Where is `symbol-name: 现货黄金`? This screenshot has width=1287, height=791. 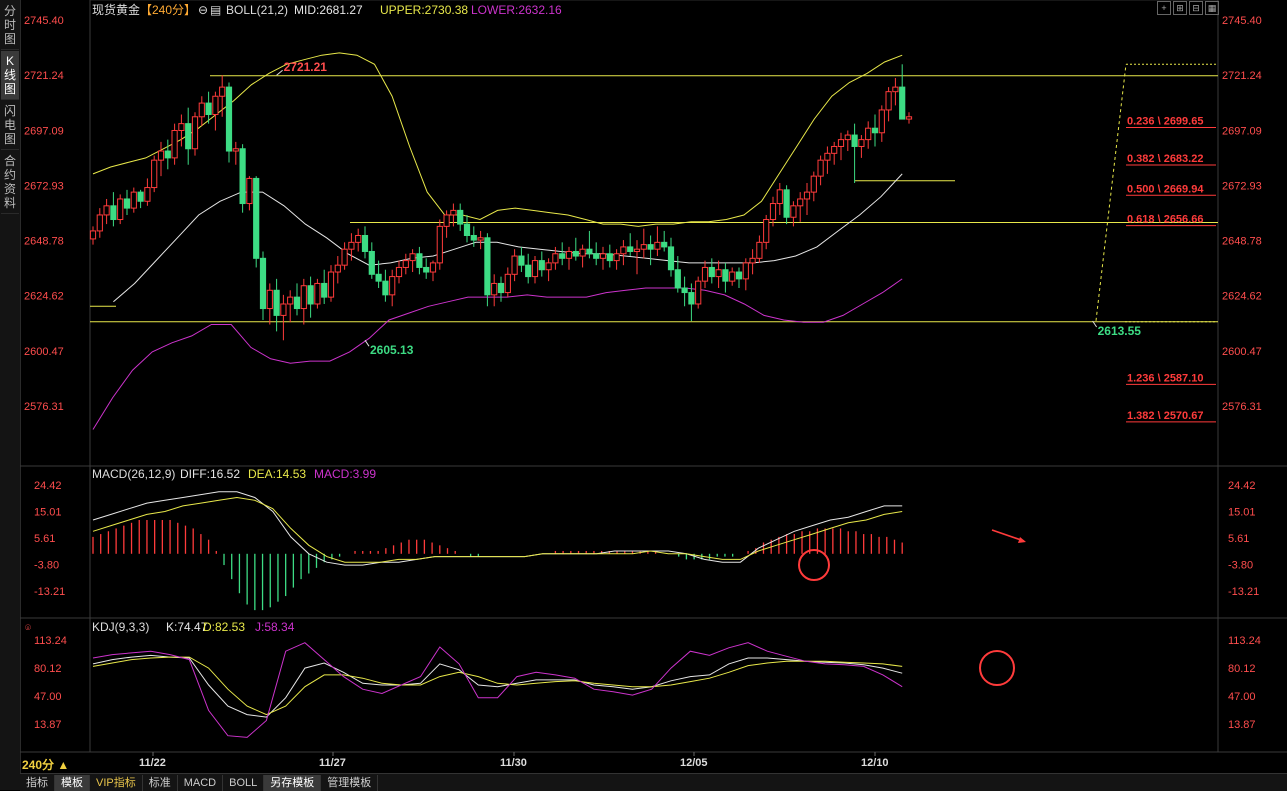 symbol-name: 现货黄金 is located at coordinates (116, 9).